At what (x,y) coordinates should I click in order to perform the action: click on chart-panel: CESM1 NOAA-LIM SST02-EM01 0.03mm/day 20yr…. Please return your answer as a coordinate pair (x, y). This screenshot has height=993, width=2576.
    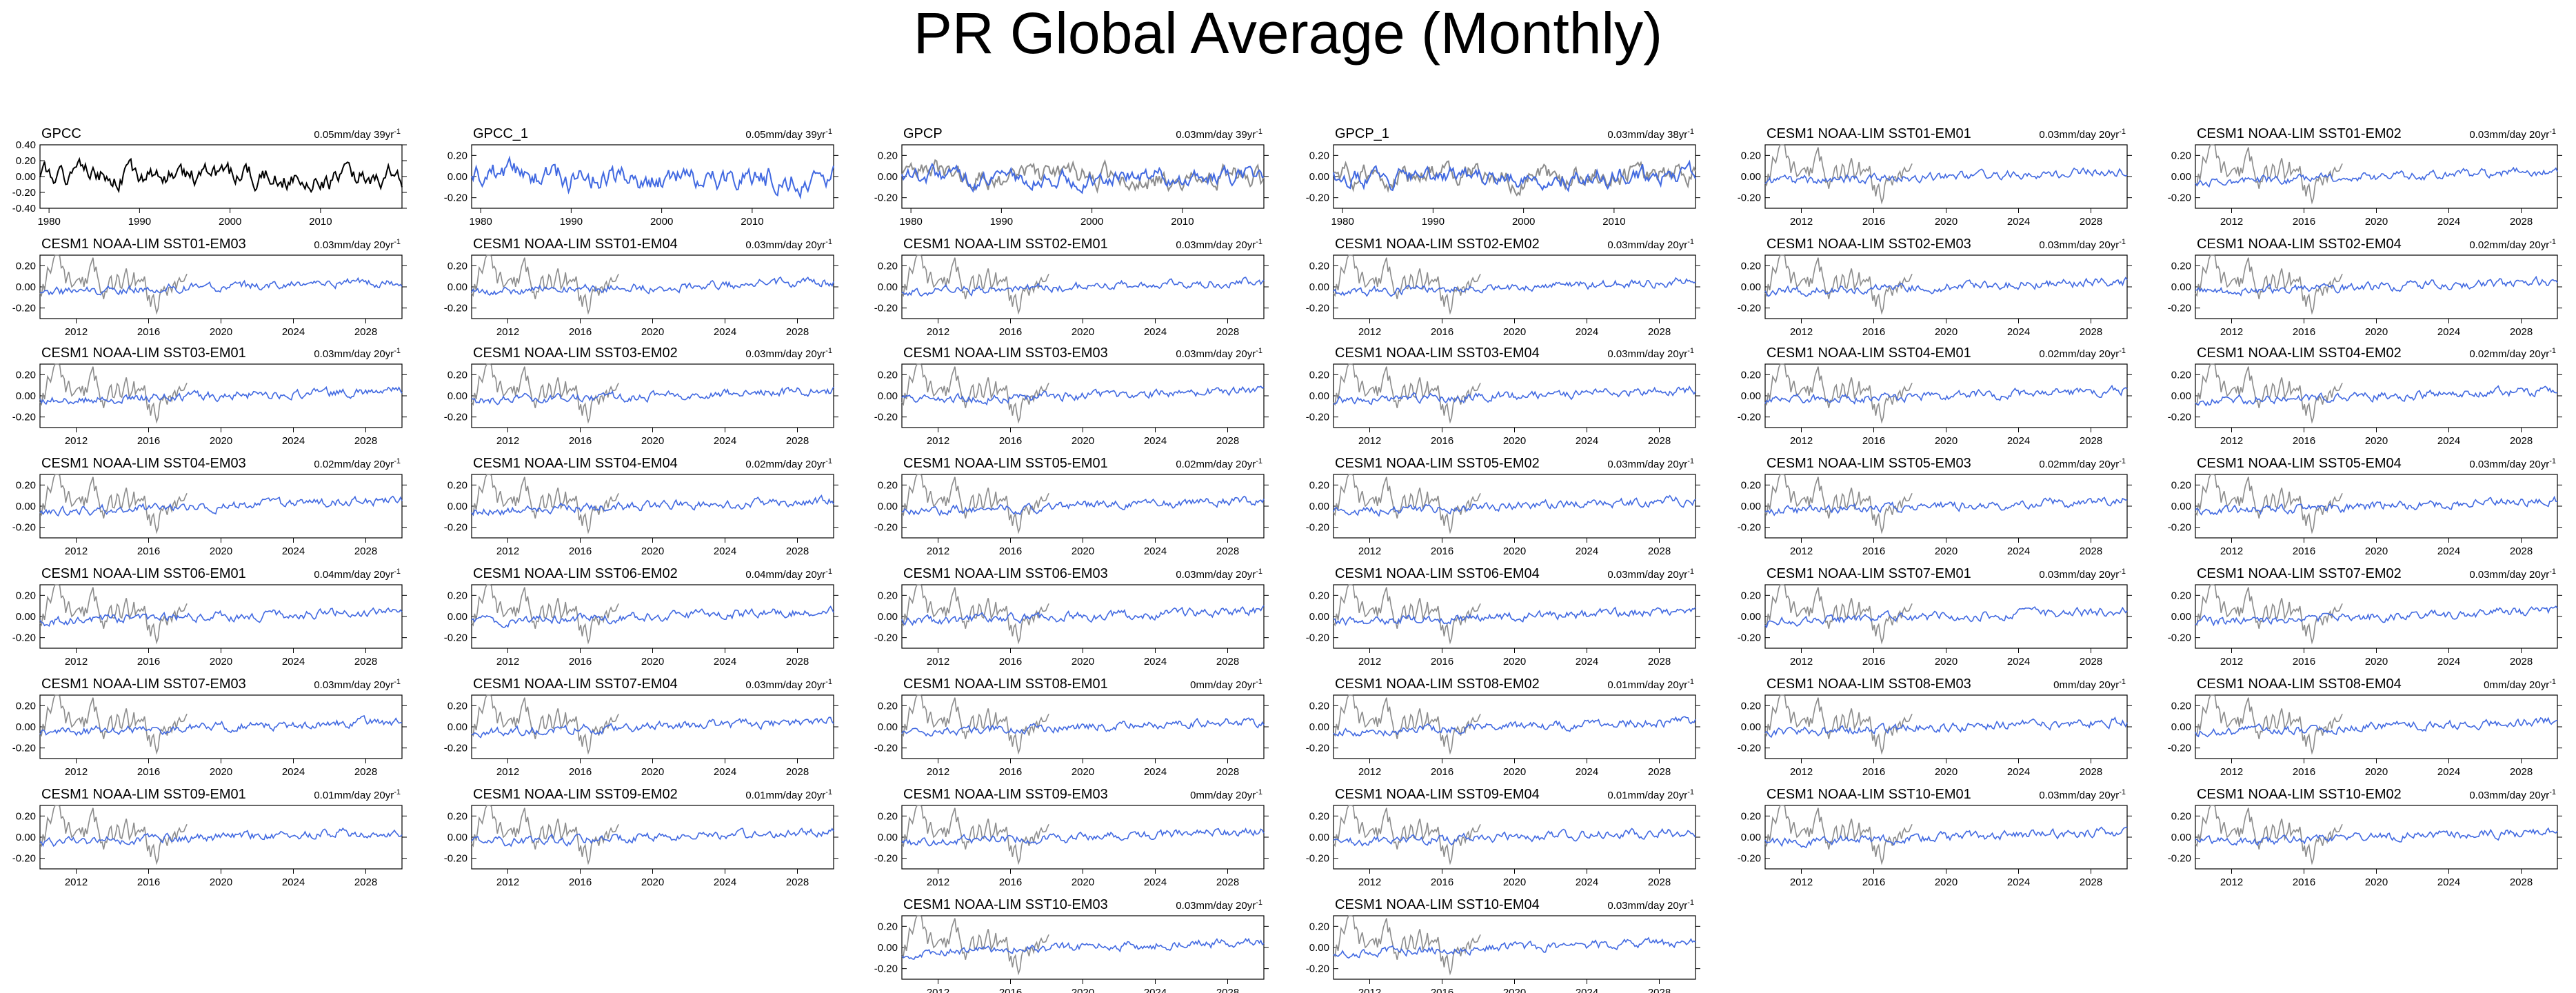
    Looking at the image, I should click on (1071, 287).